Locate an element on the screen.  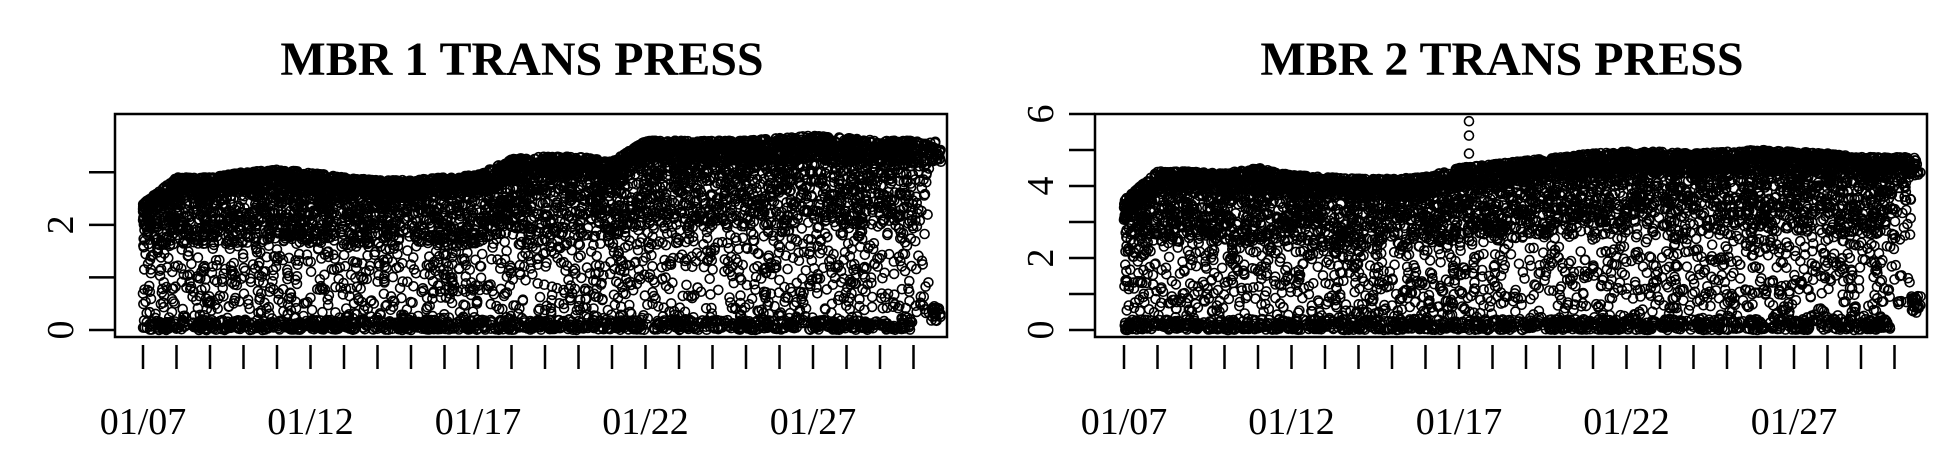
chart-title: MBR 1 TRANS PRESS is located at coordinates (521, 59).